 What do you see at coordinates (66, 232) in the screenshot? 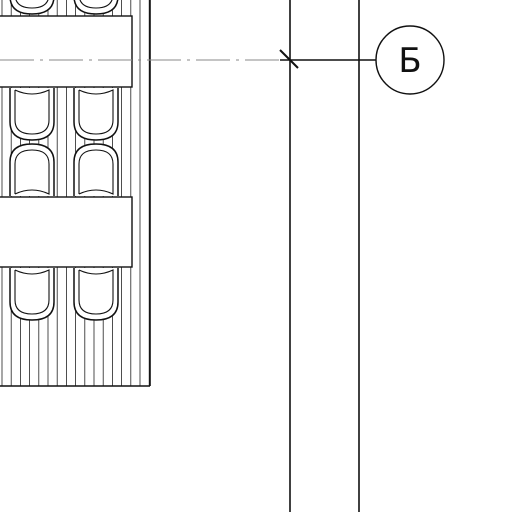
I see `table-bottom` at bounding box center [66, 232].